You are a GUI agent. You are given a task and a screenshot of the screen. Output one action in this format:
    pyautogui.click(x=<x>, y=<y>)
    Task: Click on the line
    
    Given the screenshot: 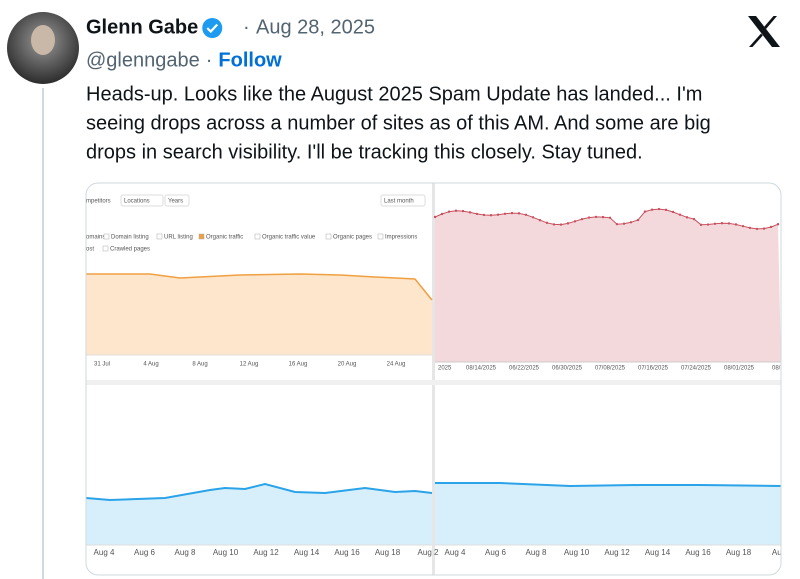 What is the action you would take?
    pyautogui.click(x=608, y=485)
    